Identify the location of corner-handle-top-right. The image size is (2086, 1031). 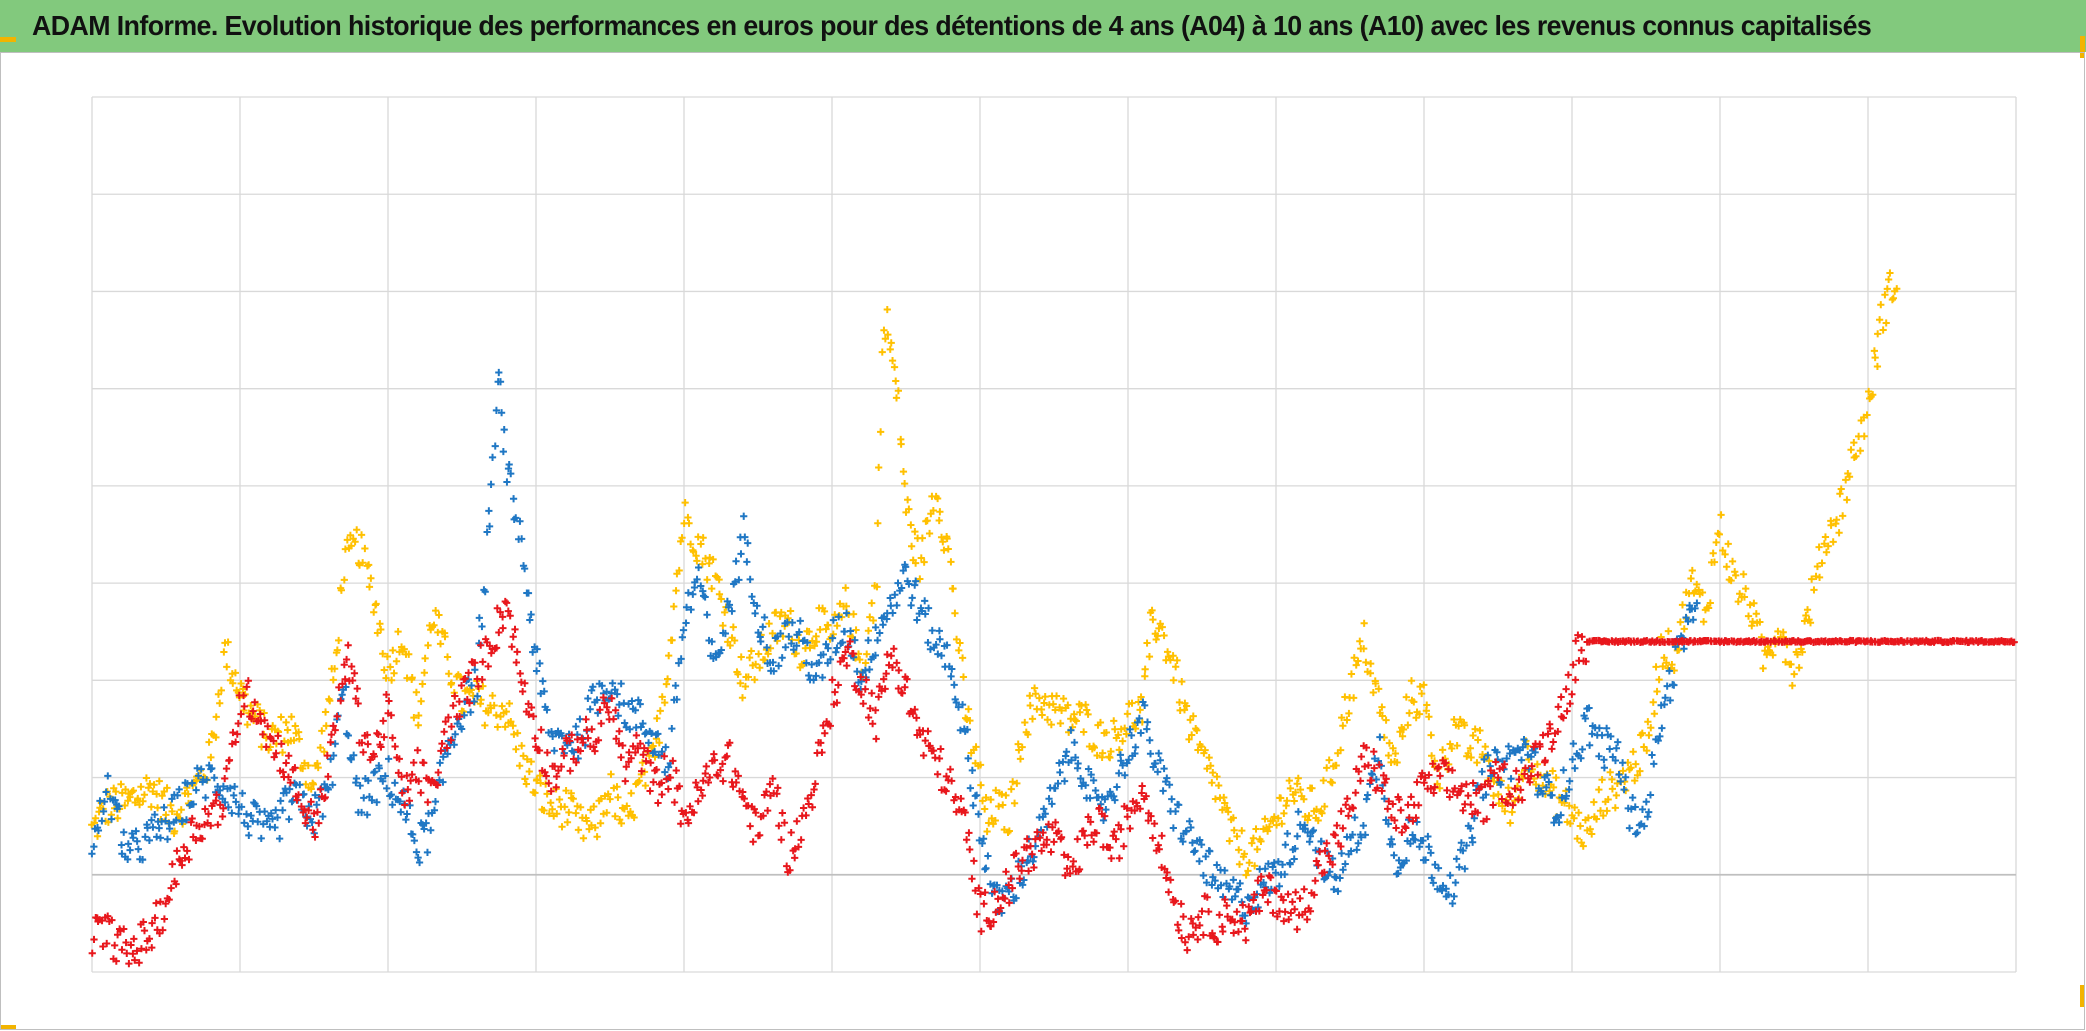
(2082, 47).